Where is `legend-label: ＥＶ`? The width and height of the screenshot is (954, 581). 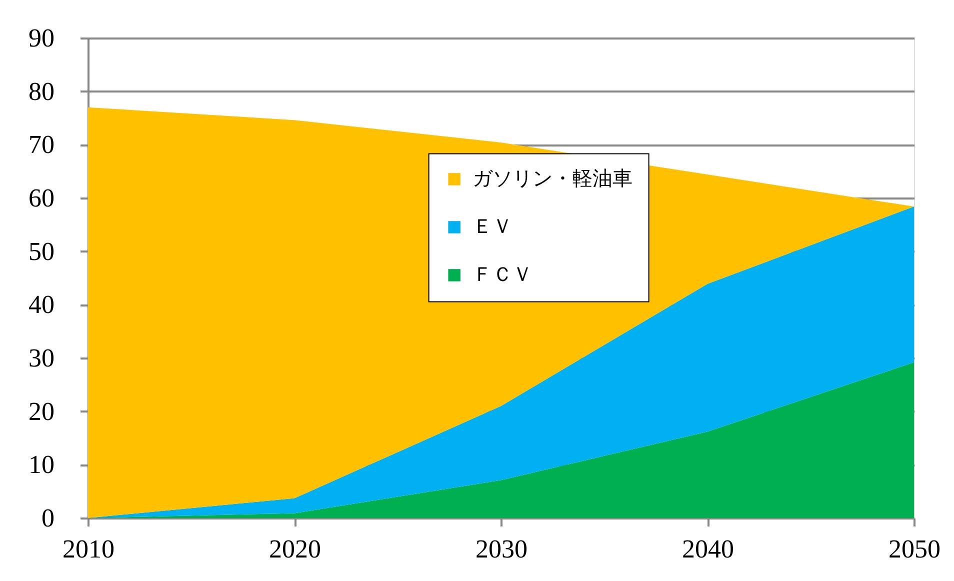
legend-label: ＥＶ is located at coordinates (492, 227).